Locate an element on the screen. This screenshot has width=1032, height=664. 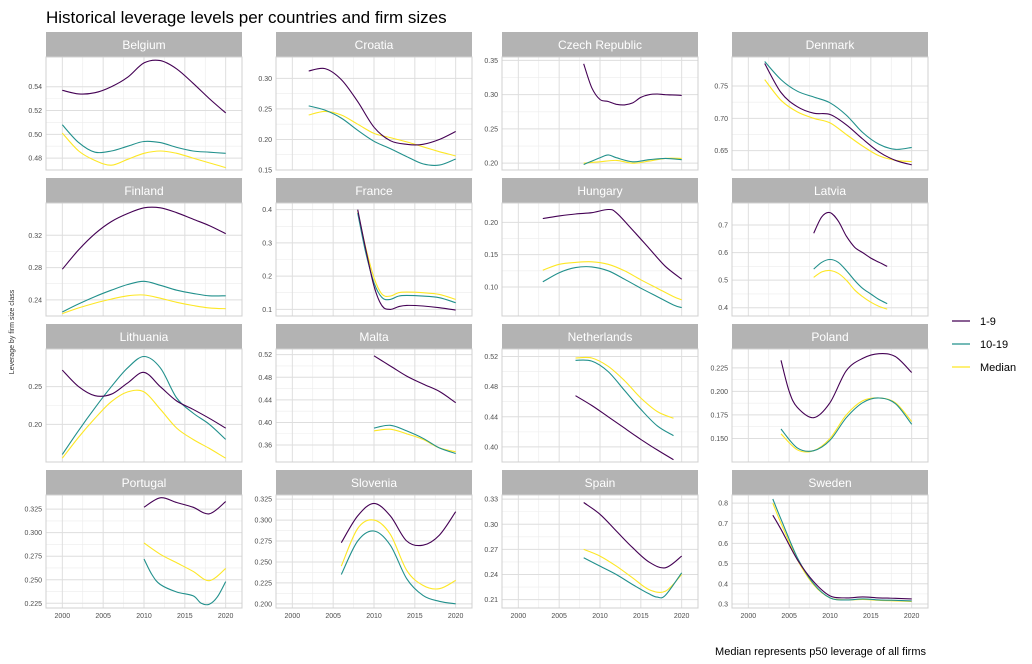
panel-denmark: Denmark 0.65 0.70 0.75 is located at coordinates (821, 101).